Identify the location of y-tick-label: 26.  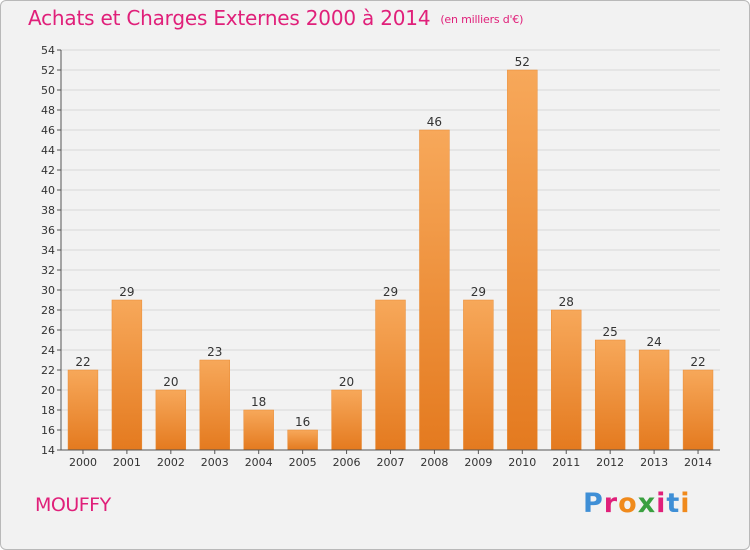
(48, 330).